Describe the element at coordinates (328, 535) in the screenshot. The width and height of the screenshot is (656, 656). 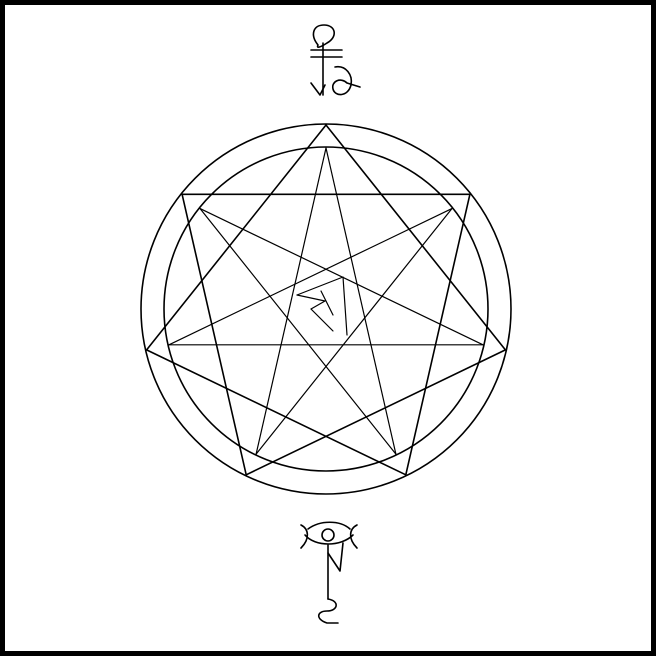
I see `bottom-sigil-dot` at that location.